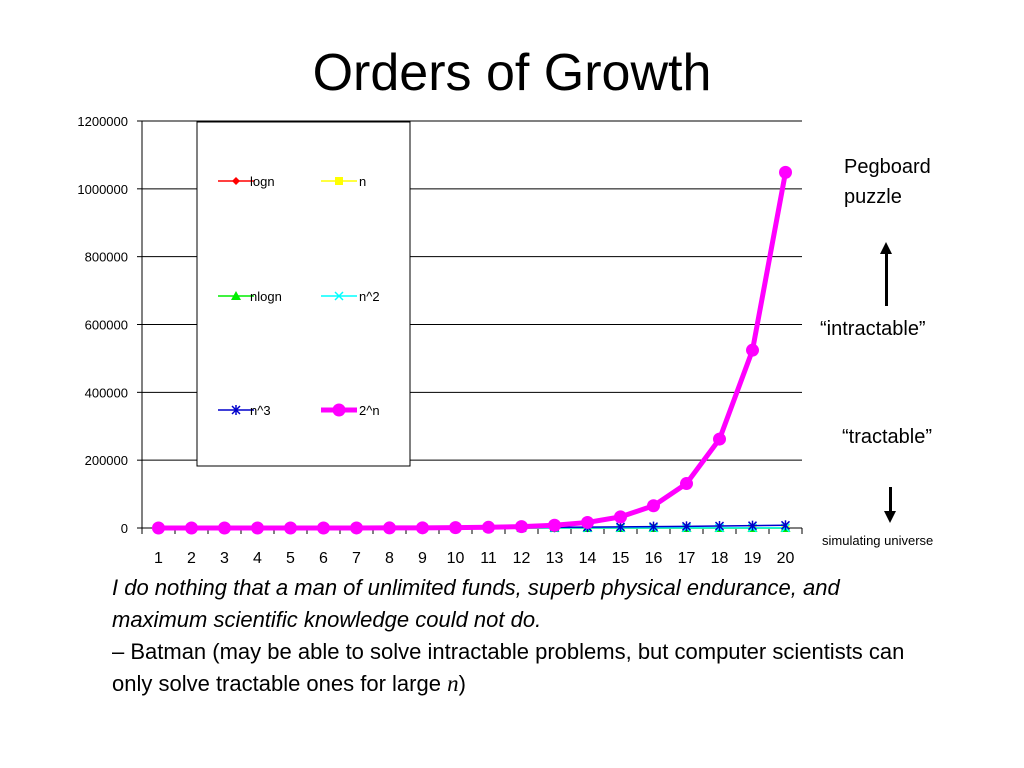 Image resolution: width=1024 pixels, height=768 pixels. I want to click on x-tick-label: 4, so click(257, 558).